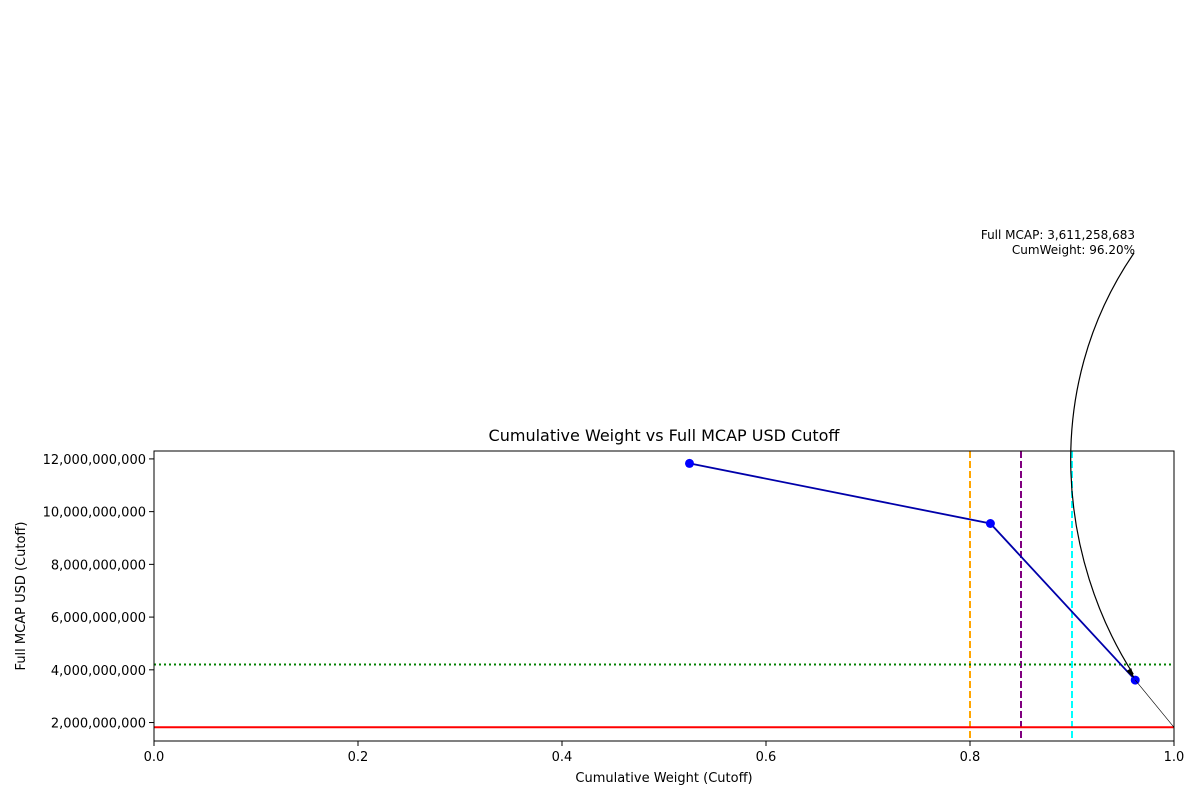 This screenshot has width=1200, height=804. What do you see at coordinates (1130, 673) in the screenshot?
I see `annotation-arrowhead` at bounding box center [1130, 673].